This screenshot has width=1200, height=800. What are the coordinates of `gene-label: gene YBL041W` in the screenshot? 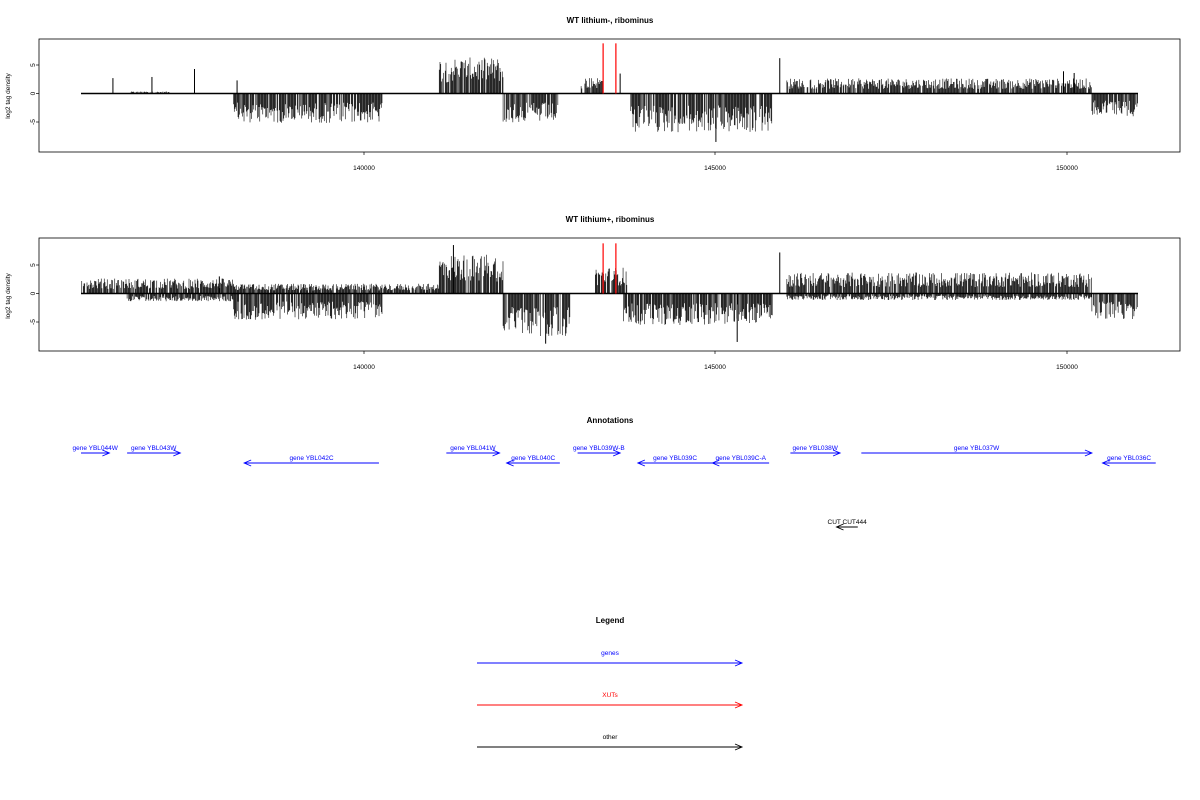 It's located at (473, 448).